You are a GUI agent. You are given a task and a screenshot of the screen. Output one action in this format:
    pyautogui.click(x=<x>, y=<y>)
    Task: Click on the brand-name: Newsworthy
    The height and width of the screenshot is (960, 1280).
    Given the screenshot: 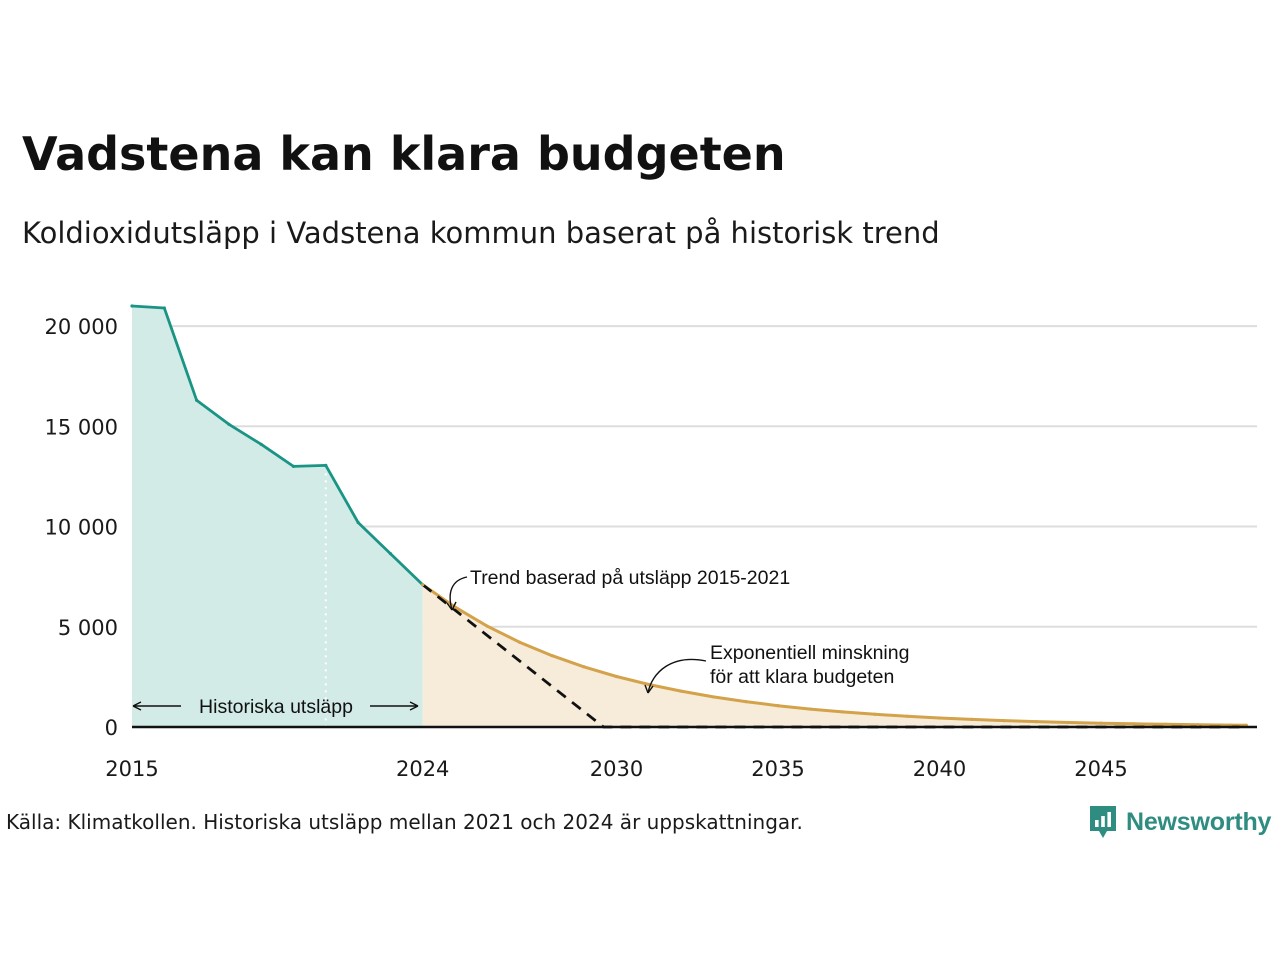 What is the action you would take?
    pyautogui.click(x=1199, y=821)
    